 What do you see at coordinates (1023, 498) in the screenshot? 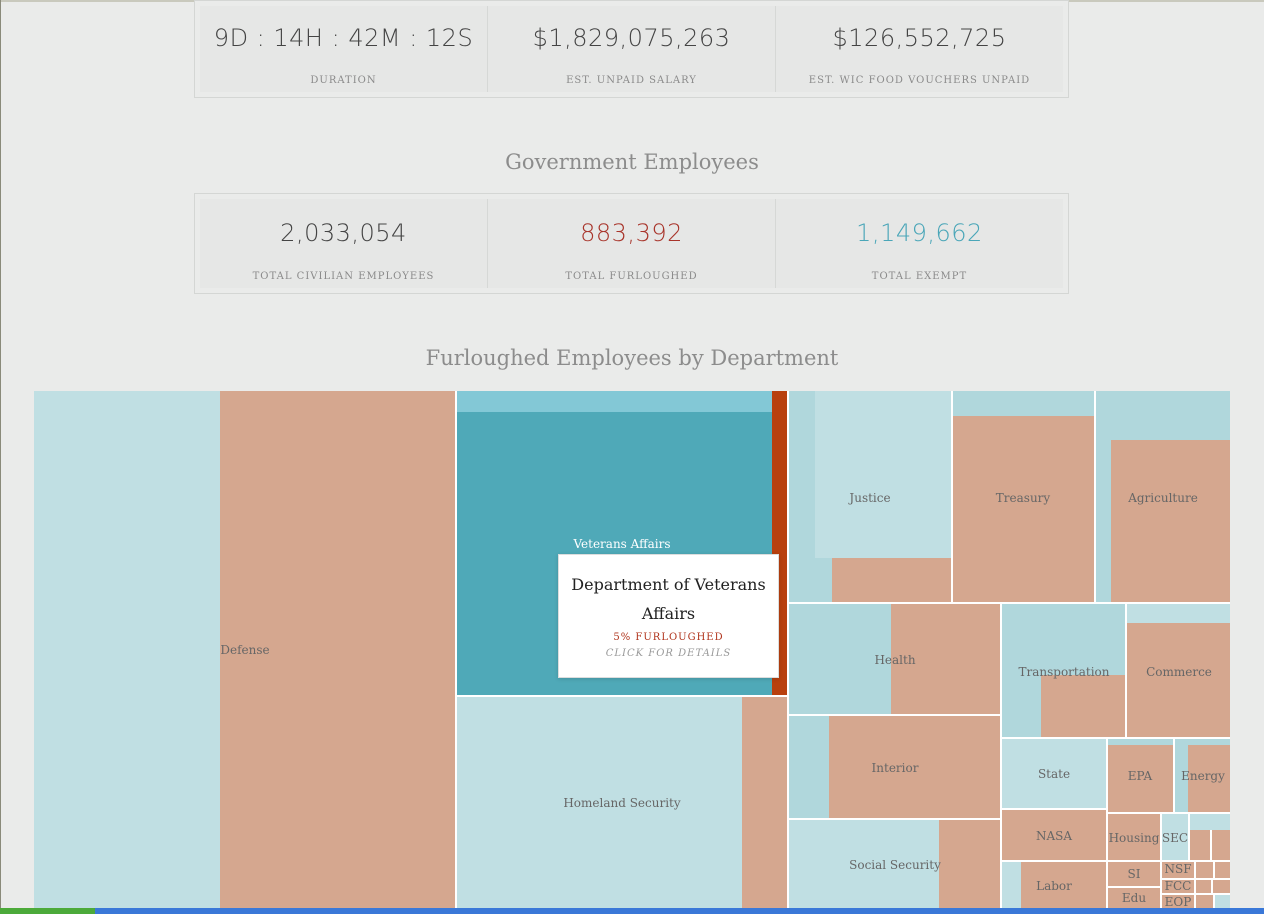
I see `dept-label-treasury: Treasury` at bounding box center [1023, 498].